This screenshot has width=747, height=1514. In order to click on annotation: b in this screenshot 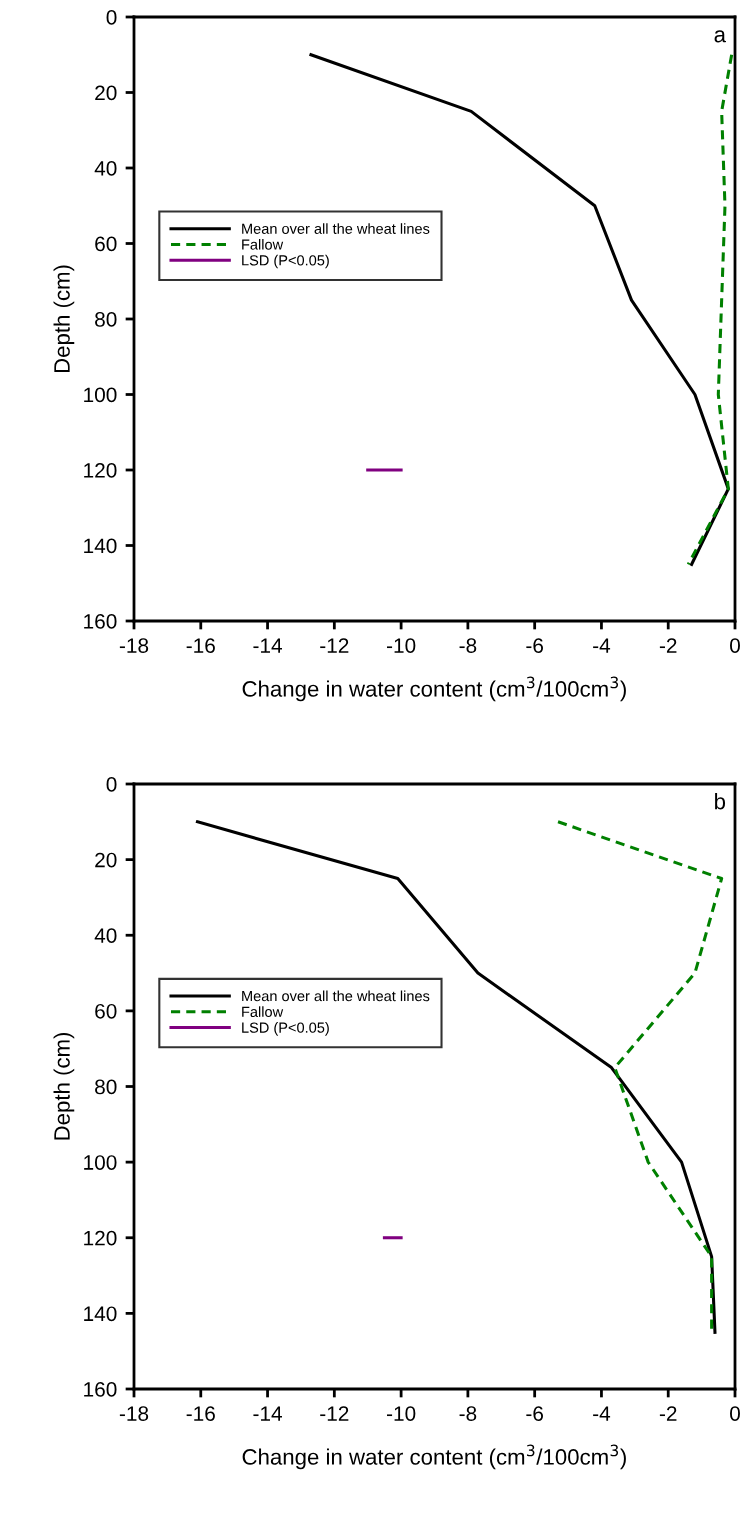, I will do `click(720, 801)`.